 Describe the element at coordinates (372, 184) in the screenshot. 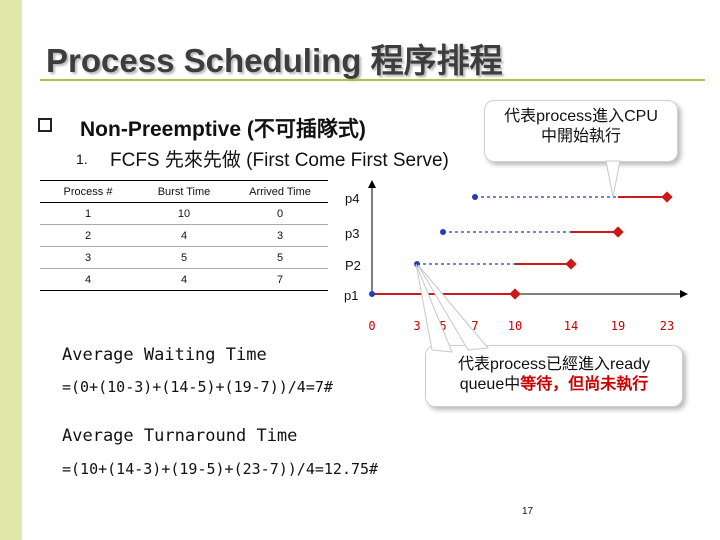

I see `y-axis-arrow` at that location.